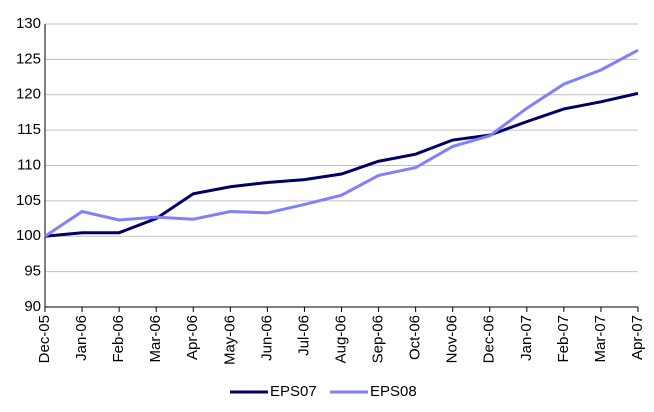 This screenshot has width=654, height=412. I want to click on x-tick-label: Mar-07, so click(600, 339).